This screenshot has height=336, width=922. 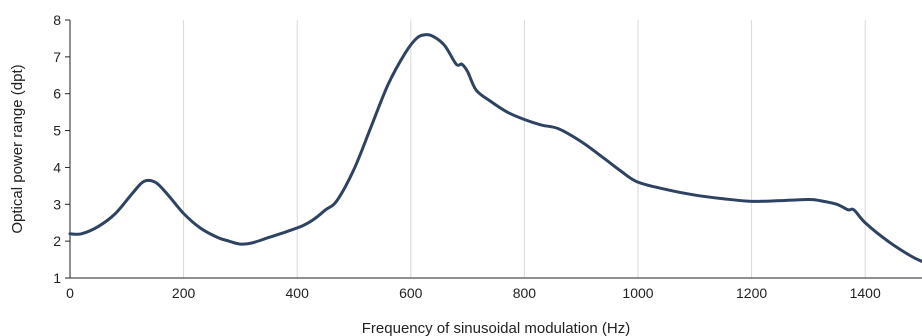 What do you see at coordinates (865, 293) in the screenshot?
I see `x-tick-label: 1400` at bounding box center [865, 293].